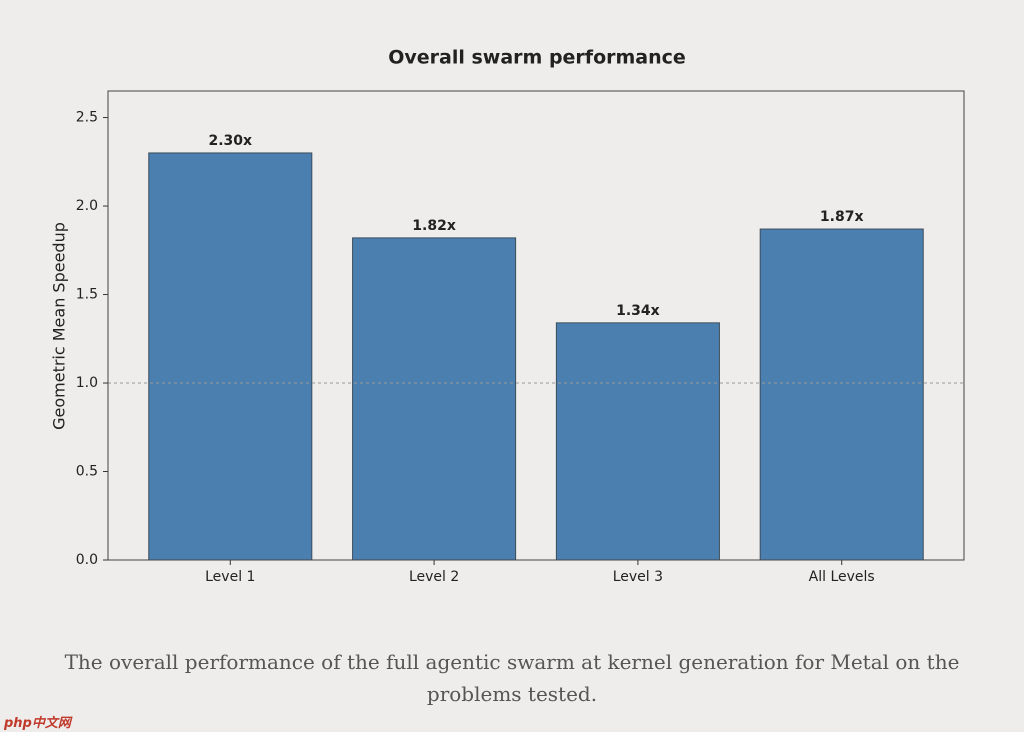 The image size is (1024, 732). What do you see at coordinates (87, 472) in the screenshot?
I see `y-tick-label: 0.5` at bounding box center [87, 472].